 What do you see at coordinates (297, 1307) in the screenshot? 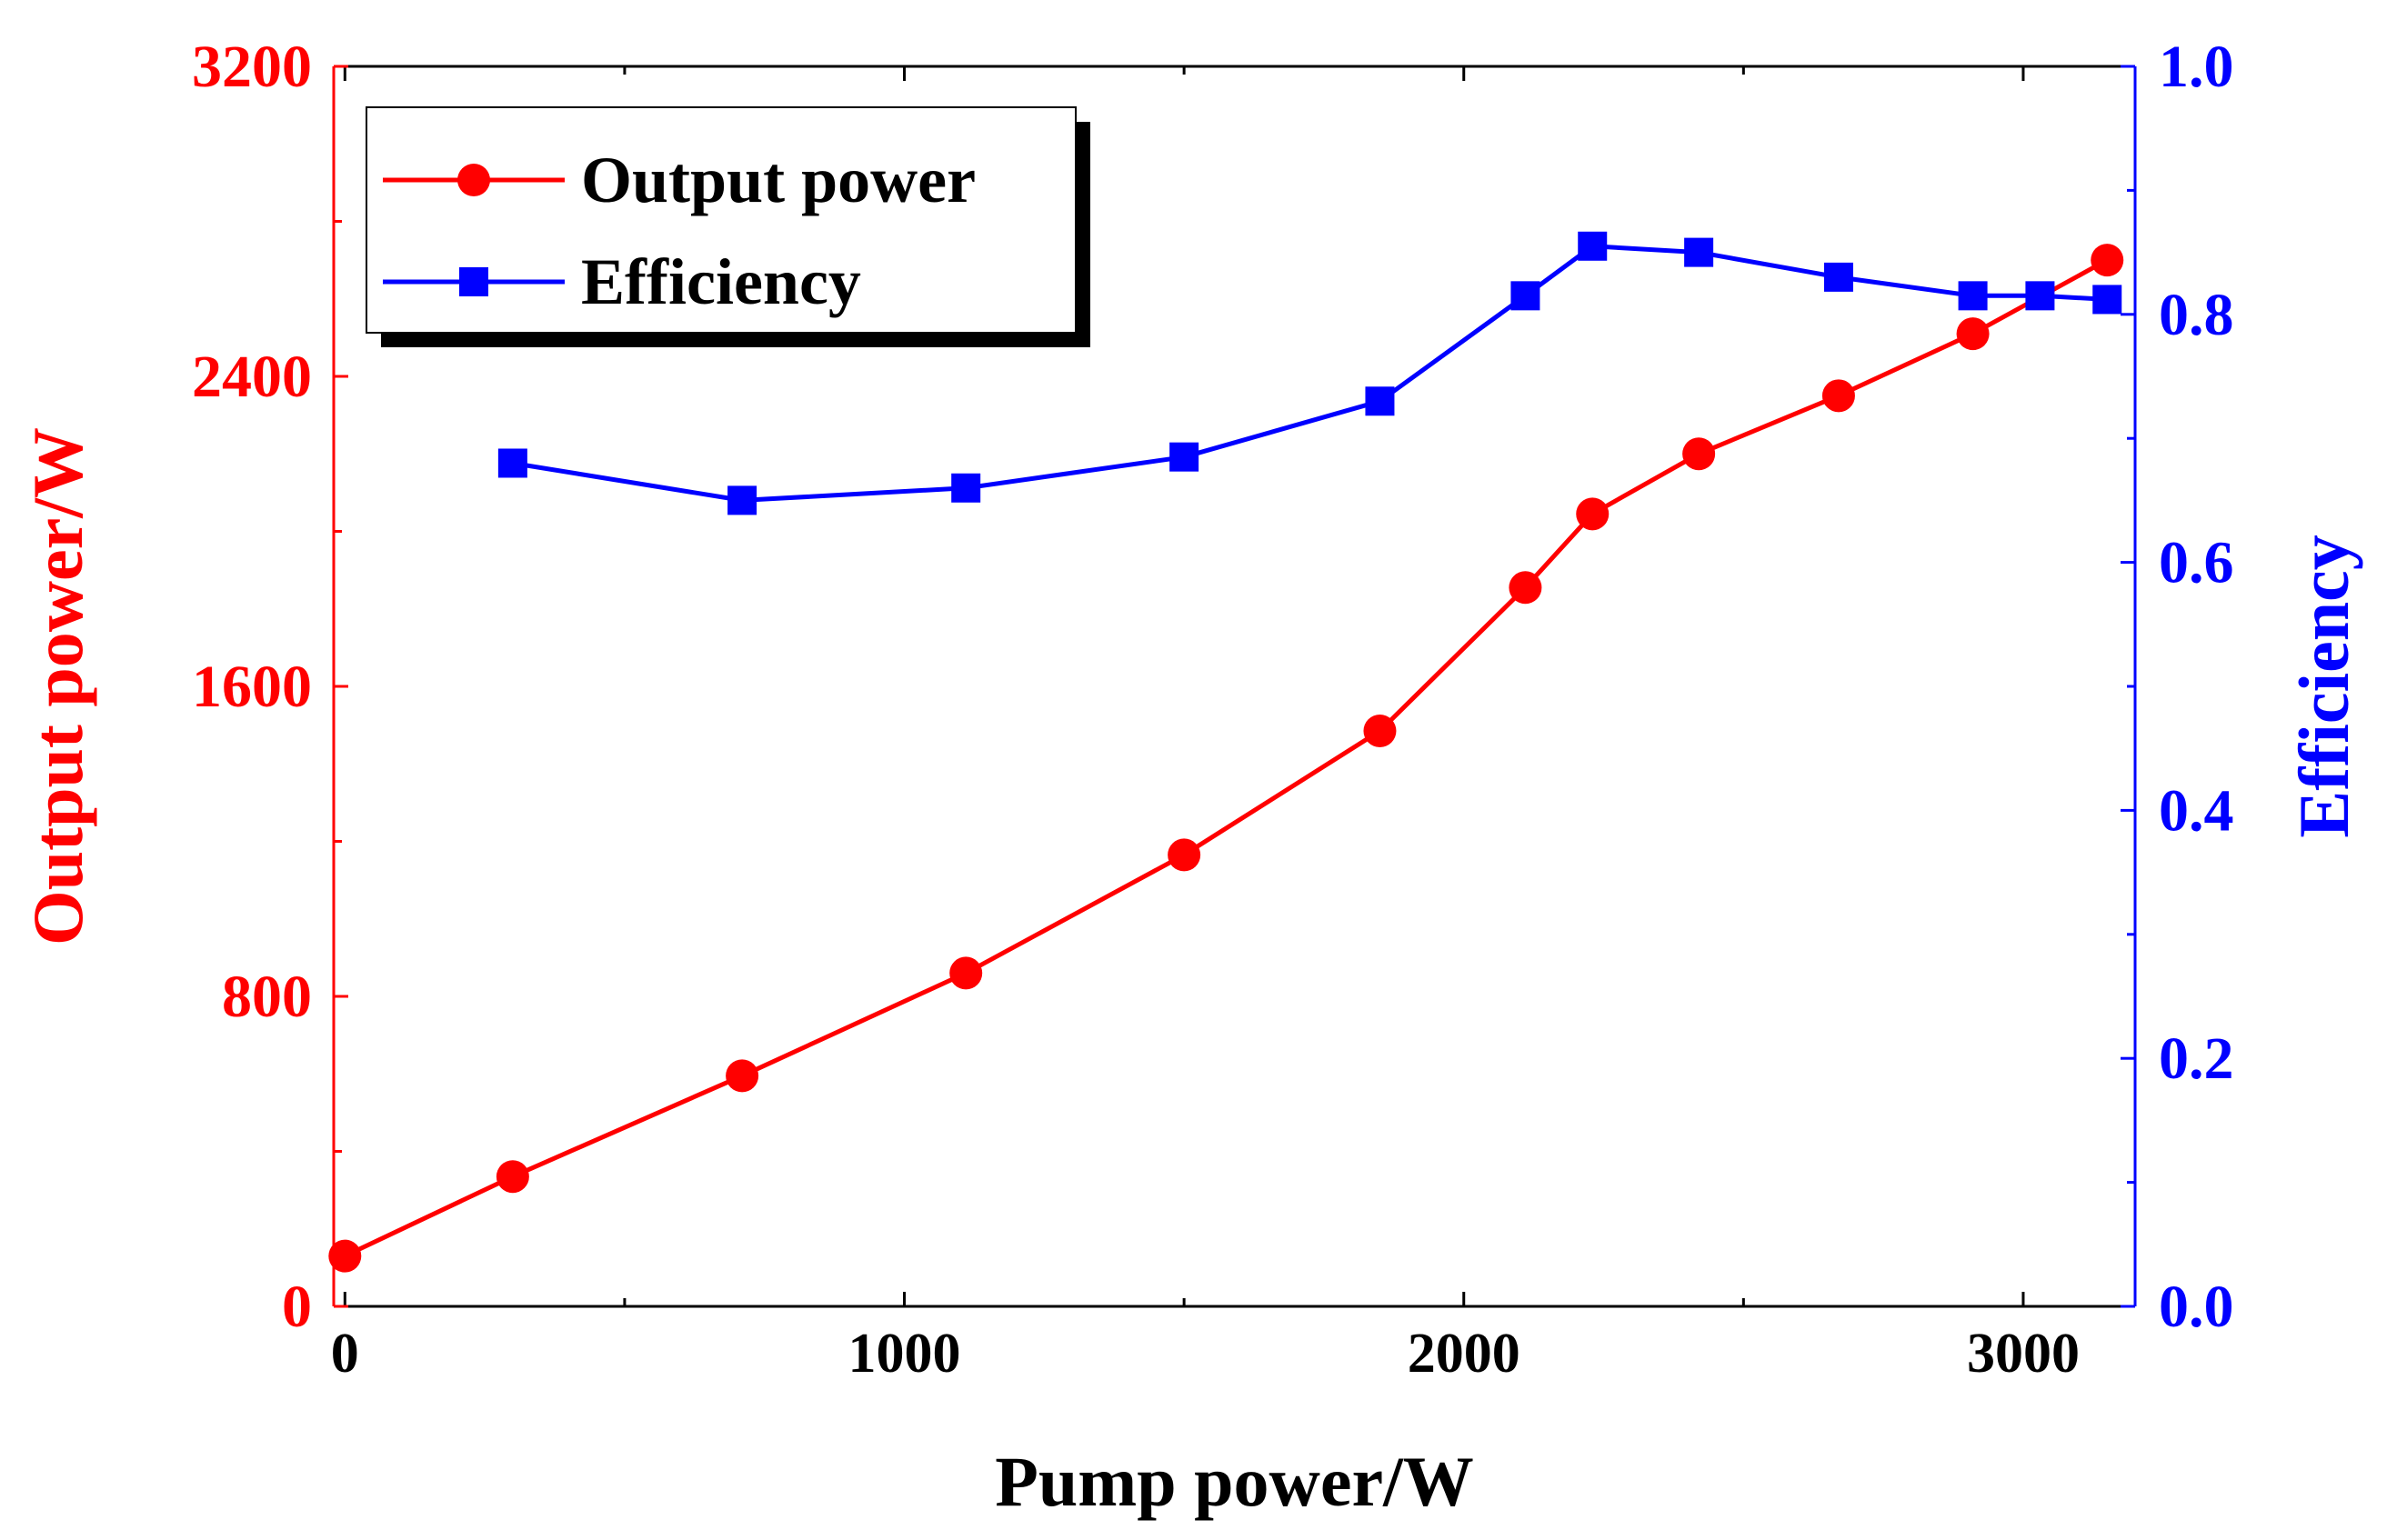
I see `y-left-tick-label: 0` at bounding box center [297, 1307].